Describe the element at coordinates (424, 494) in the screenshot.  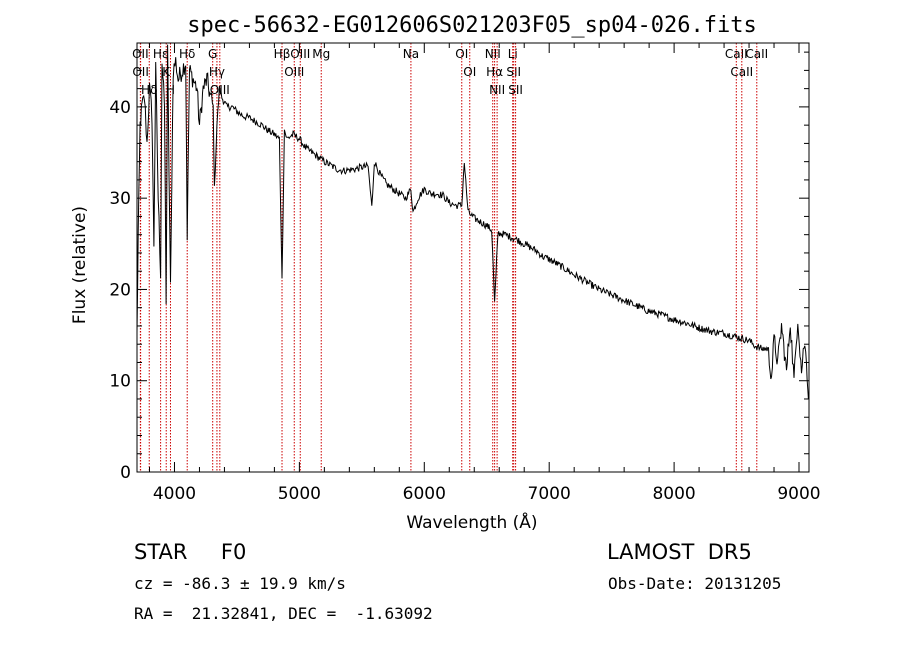
I see `x-tick-label: 6000` at that location.